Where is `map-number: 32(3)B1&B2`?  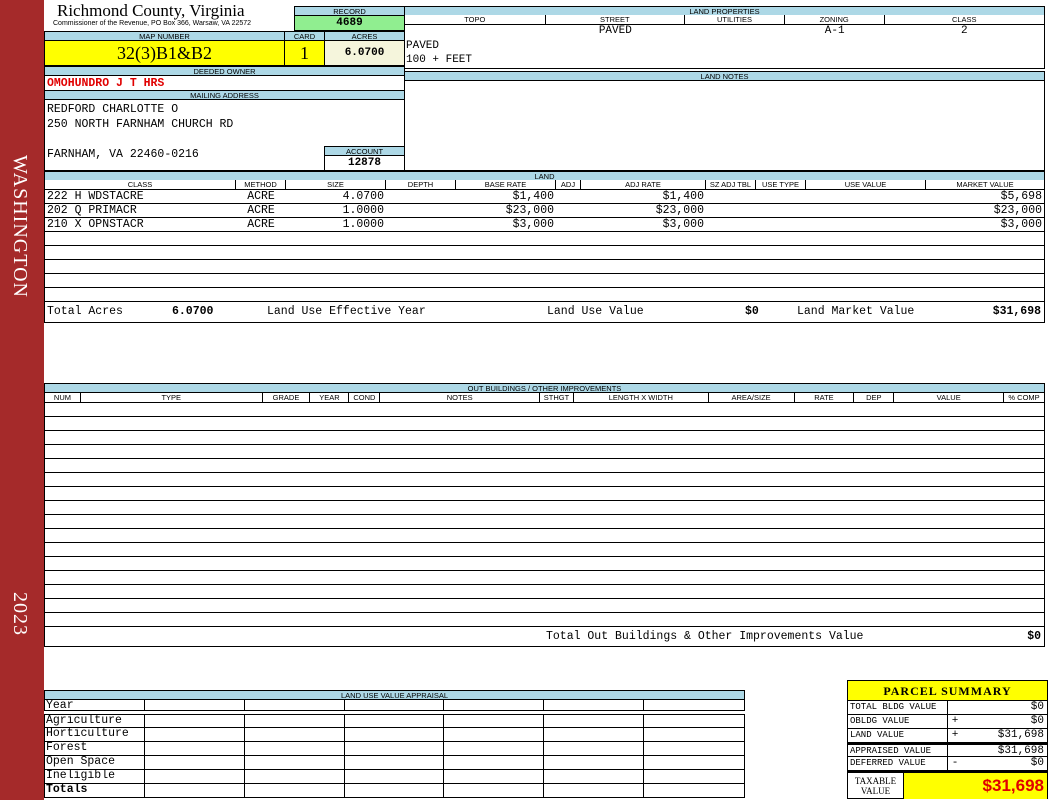
map-number: 32(3)B1&B2 is located at coordinates (164, 53).